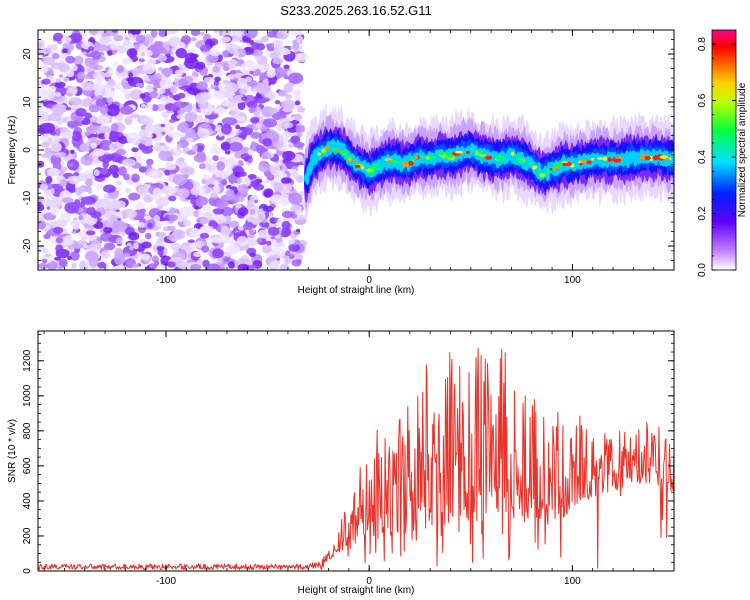 This screenshot has width=750, height=600. Describe the element at coordinates (27, 54) in the screenshot. I see `spectrogram-y-tick-label: 20` at that location.